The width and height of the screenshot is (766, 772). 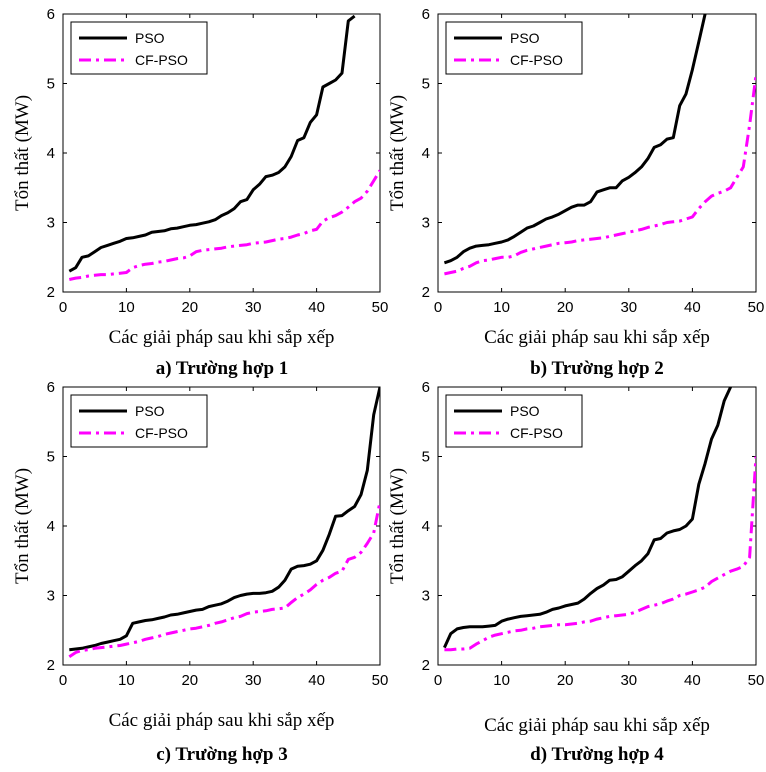 What do you see at coordinates (597, 754) in the screenshot?
I see `panel-caption: d) Trường hợp 4` at bounding box center [597, 754].